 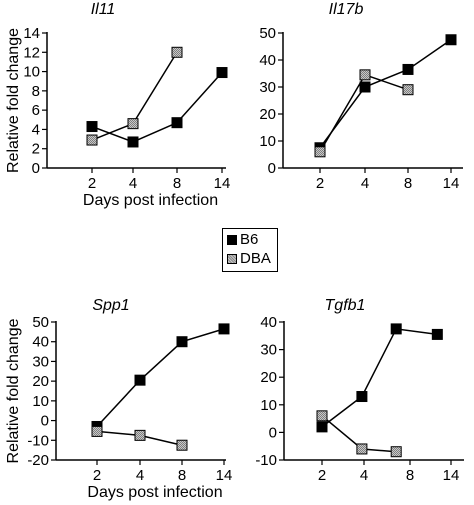 I want to click on legend: B6 DBA, so click(x=250, y=250).